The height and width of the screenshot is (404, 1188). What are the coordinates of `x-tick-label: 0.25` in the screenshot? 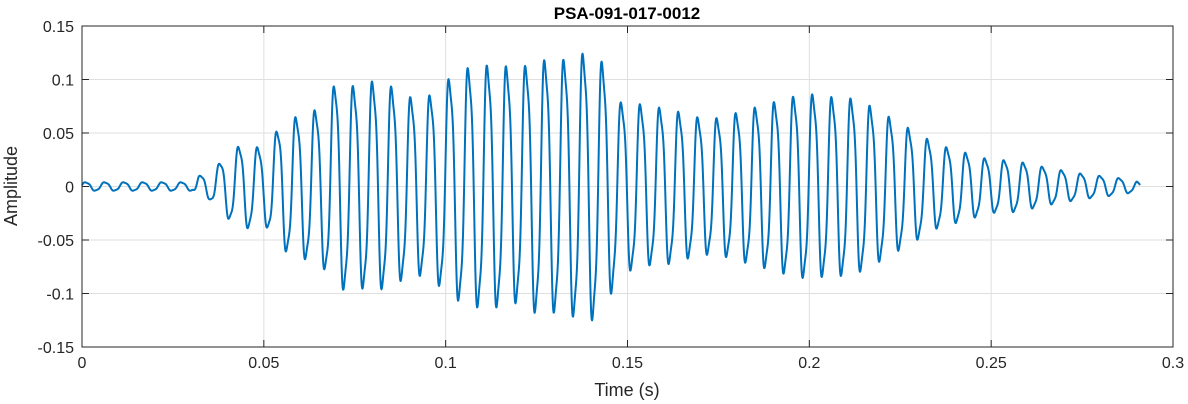 It's located at (991, 363).